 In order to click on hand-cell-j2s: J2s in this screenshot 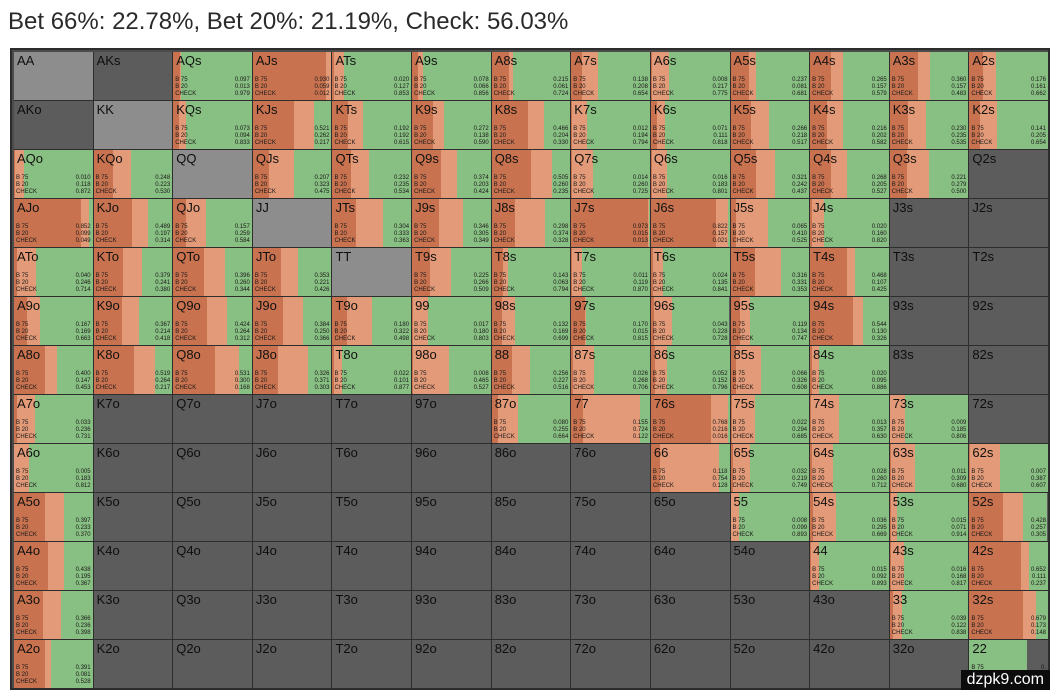, I will do `click(1008, 223)`.